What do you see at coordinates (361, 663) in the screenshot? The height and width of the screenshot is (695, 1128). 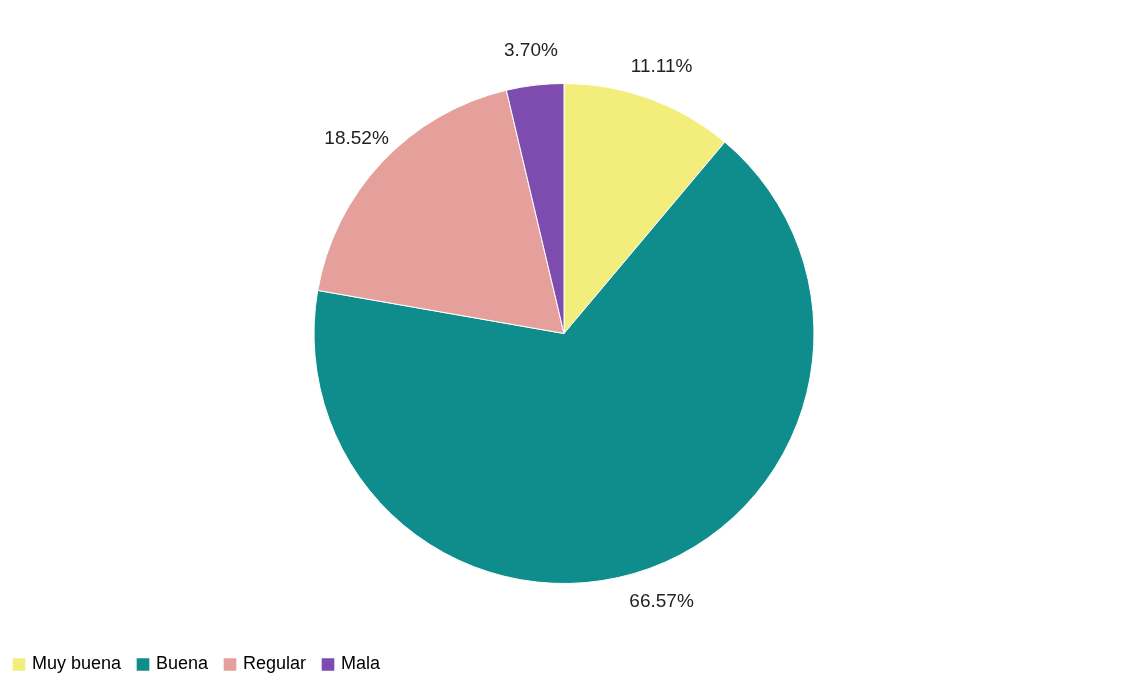 I see `legend-label: Mala` at bounding box center [361, 663].